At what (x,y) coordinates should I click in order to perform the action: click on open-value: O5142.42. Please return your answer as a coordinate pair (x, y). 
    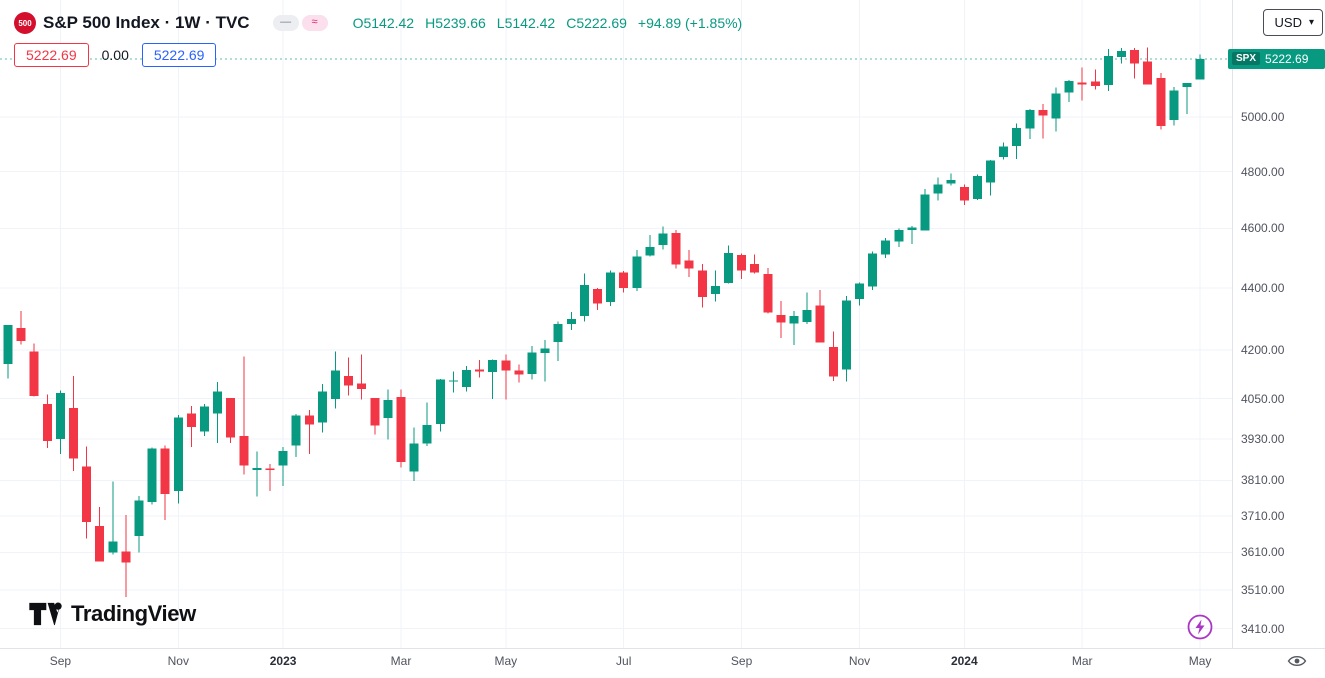
    Looking at the image, I should click on (383, 23).